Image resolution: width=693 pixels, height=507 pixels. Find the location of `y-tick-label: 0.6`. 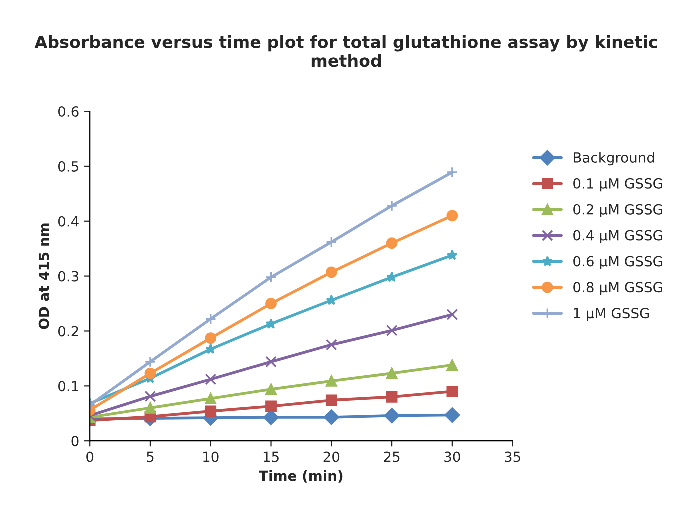

y-tick-label: 0.6 is located at coordinates (68, 112).